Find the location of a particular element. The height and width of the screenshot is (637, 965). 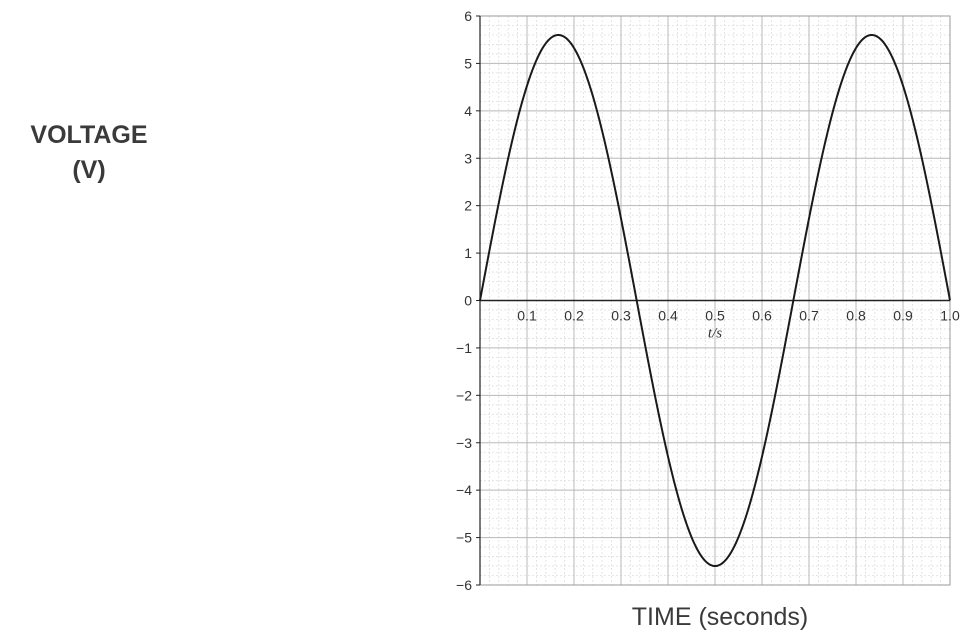

x-tick-label: 0.3 is located at coordinates (621, 316).